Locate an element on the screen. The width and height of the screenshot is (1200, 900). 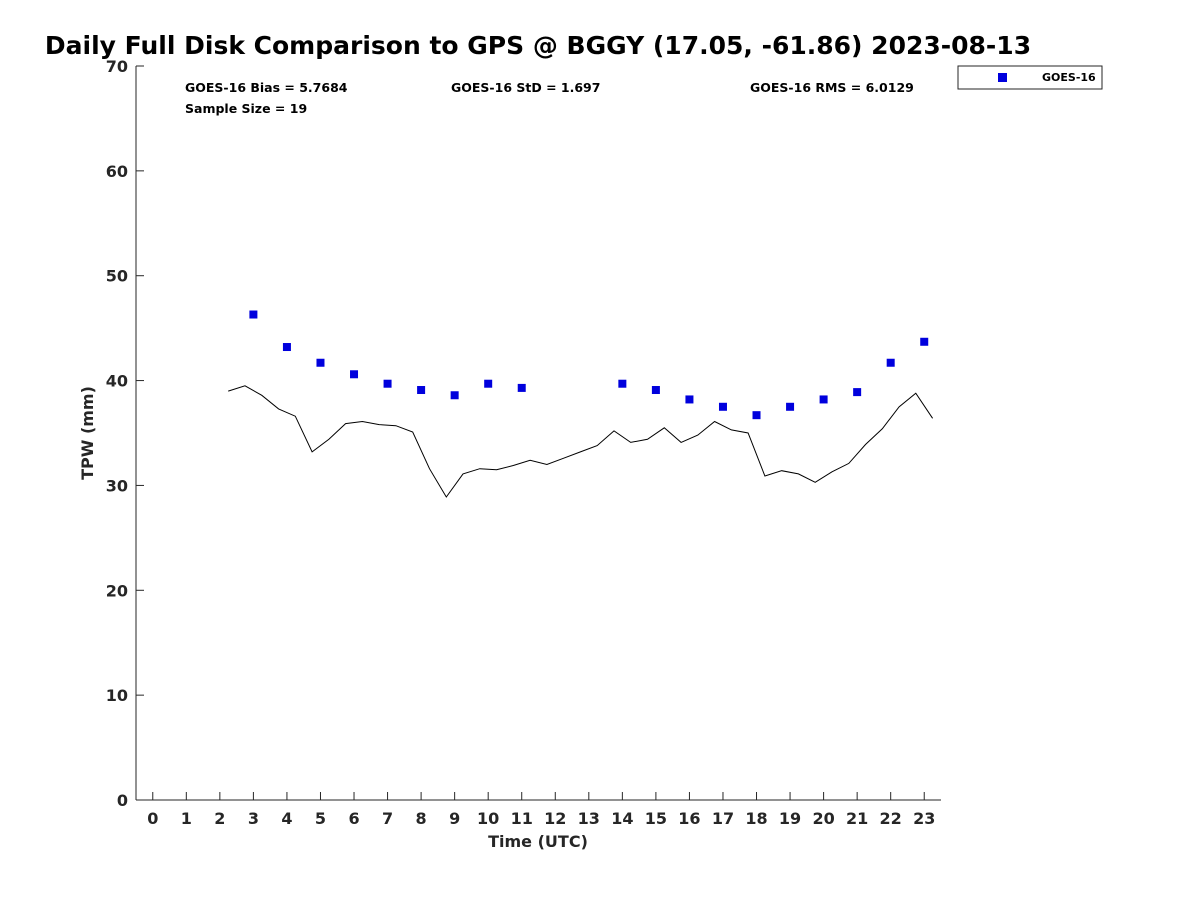
x-tick-label: 12 is located at coordinates (555, 818).